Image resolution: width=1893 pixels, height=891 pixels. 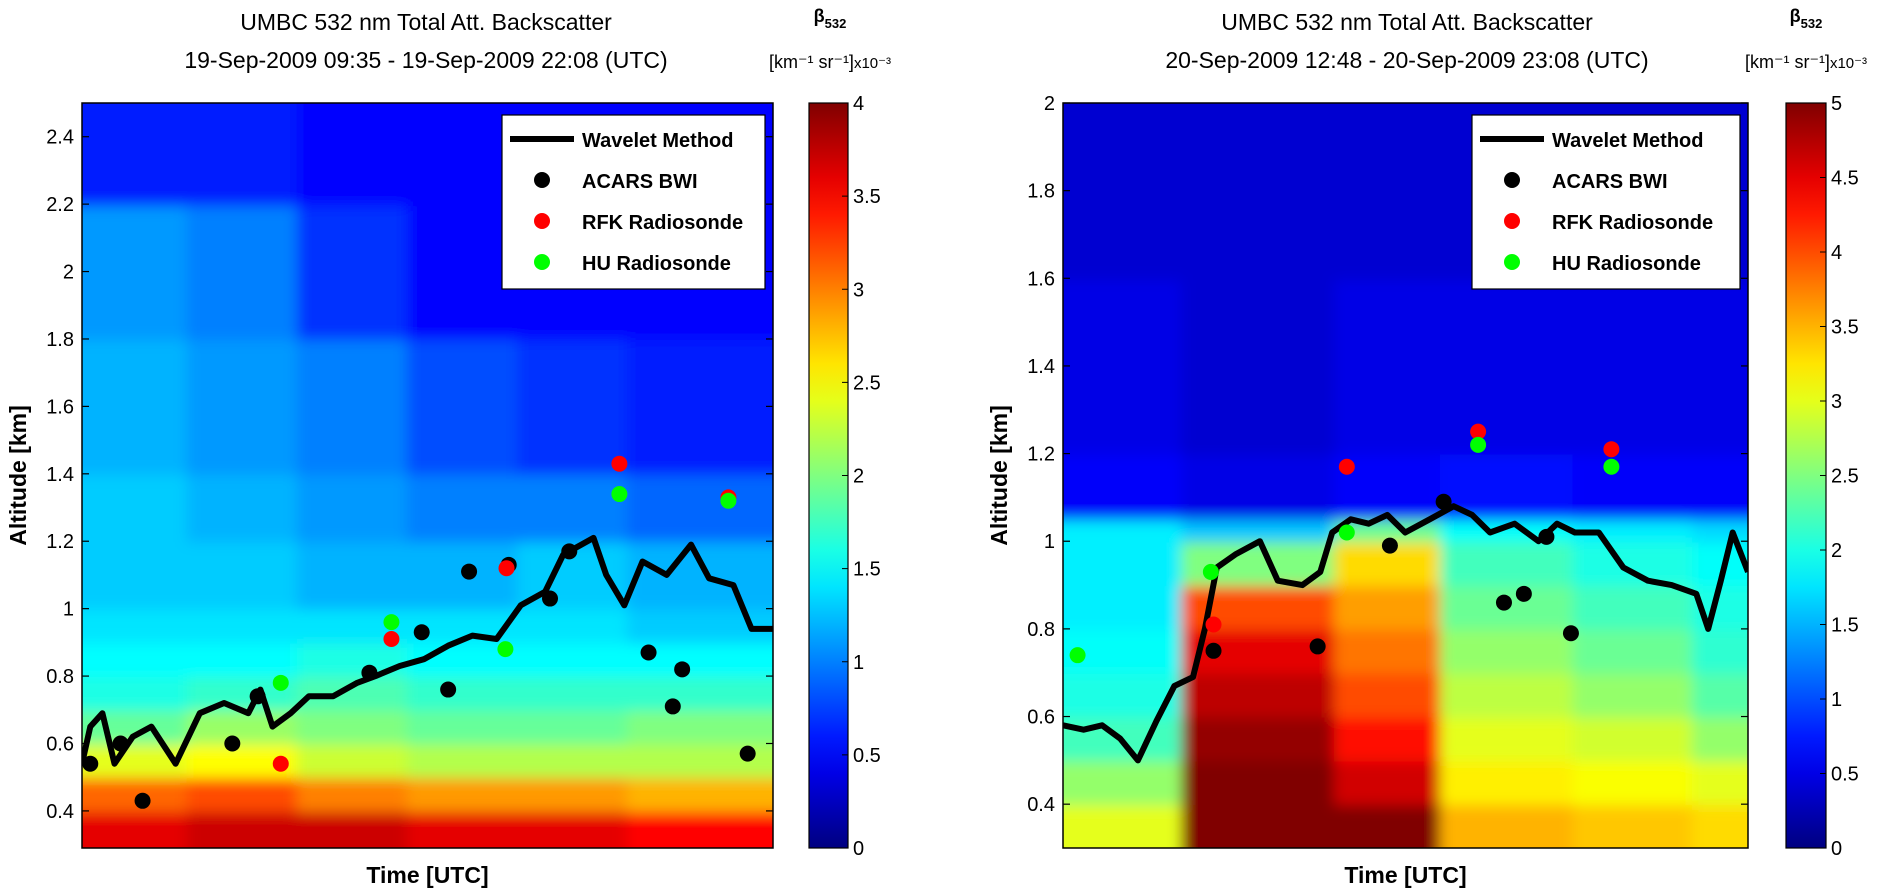 What do you see at coordinates (858, 290) in the screenshot?
I see `colorbar-tick-label: 3` at bounding box center [858, 290].